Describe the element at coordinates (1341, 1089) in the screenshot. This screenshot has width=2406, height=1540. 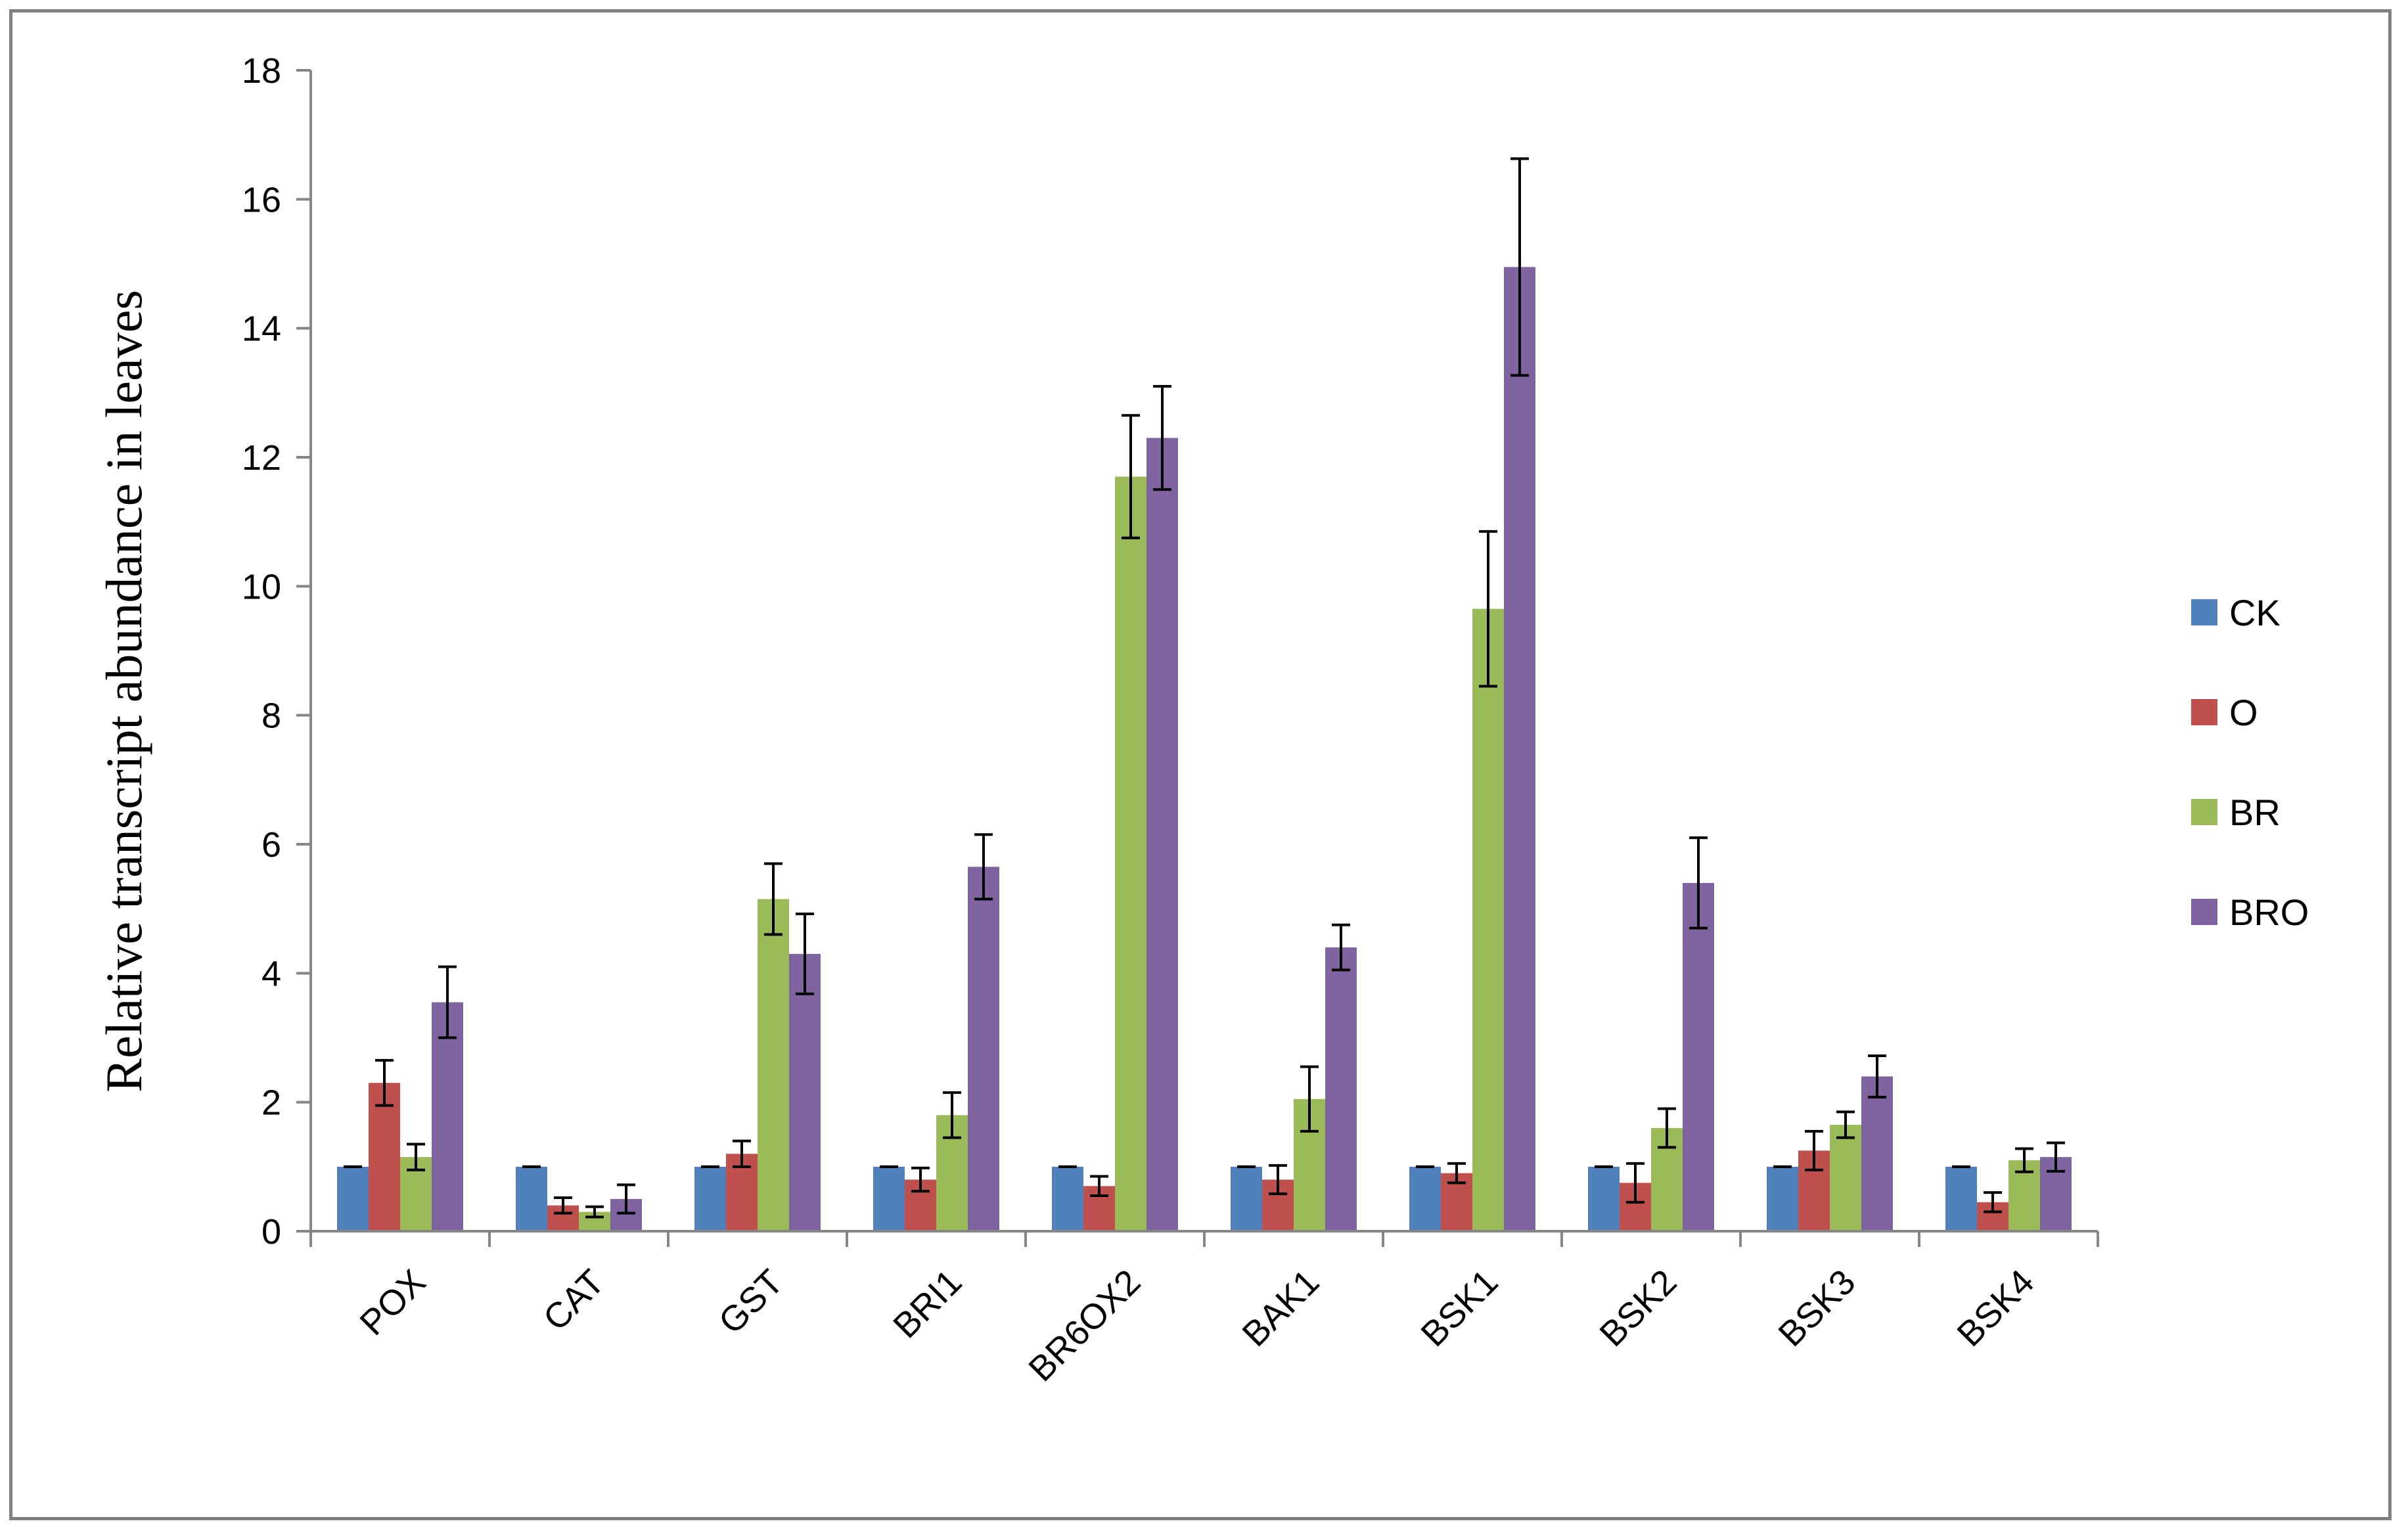
I see `bar-bro-bak1` at that location.